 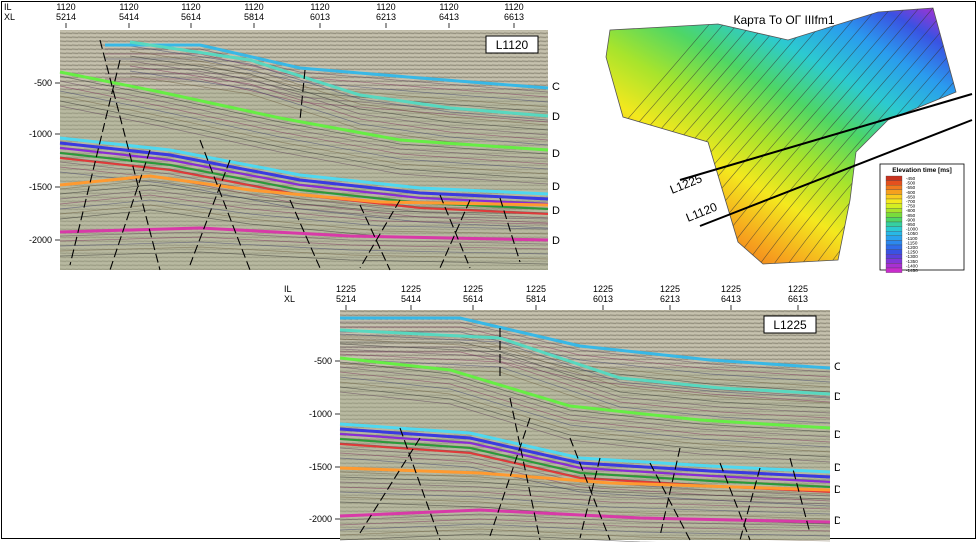 I want to click on legend-value: -1400, so click(x=912, y=265).